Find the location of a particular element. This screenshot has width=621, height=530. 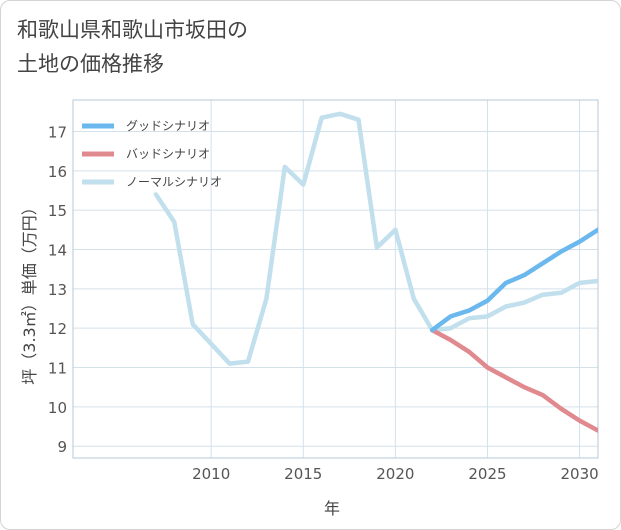

chart-title-line-1: 和歌山県和歌山市坂田の is located at coordinates (132, 30).